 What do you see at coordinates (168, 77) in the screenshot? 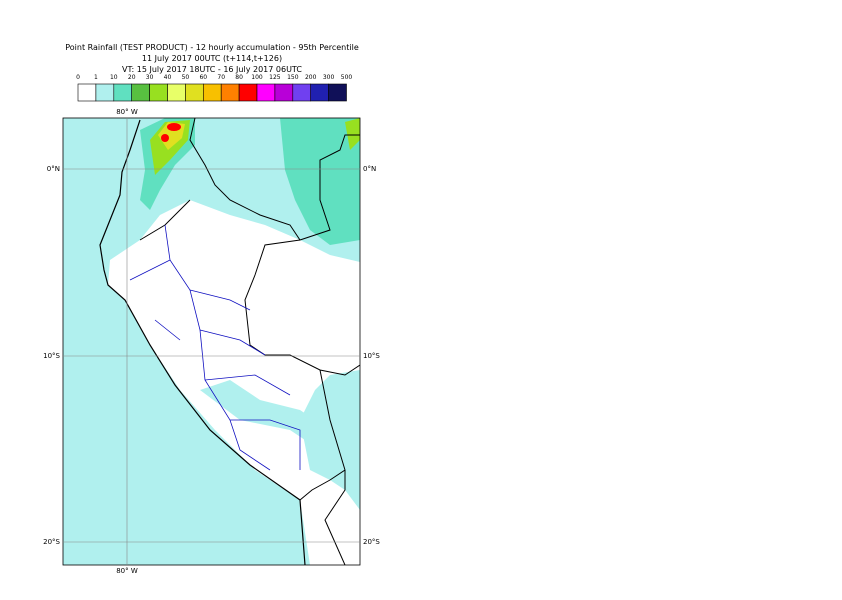
I see `colorbar-label: 40` at bounding box center [168, 77].